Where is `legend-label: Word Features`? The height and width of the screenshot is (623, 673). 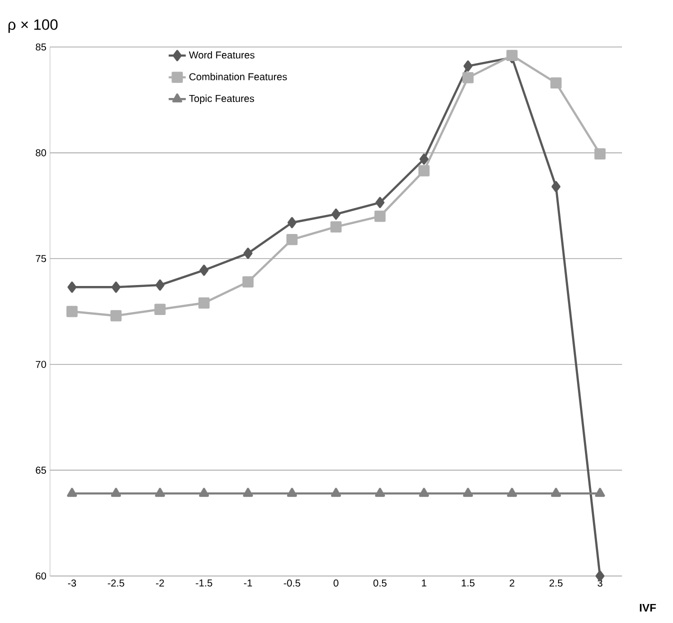 legend-label: Word Features is located at coordinates (221, 55).